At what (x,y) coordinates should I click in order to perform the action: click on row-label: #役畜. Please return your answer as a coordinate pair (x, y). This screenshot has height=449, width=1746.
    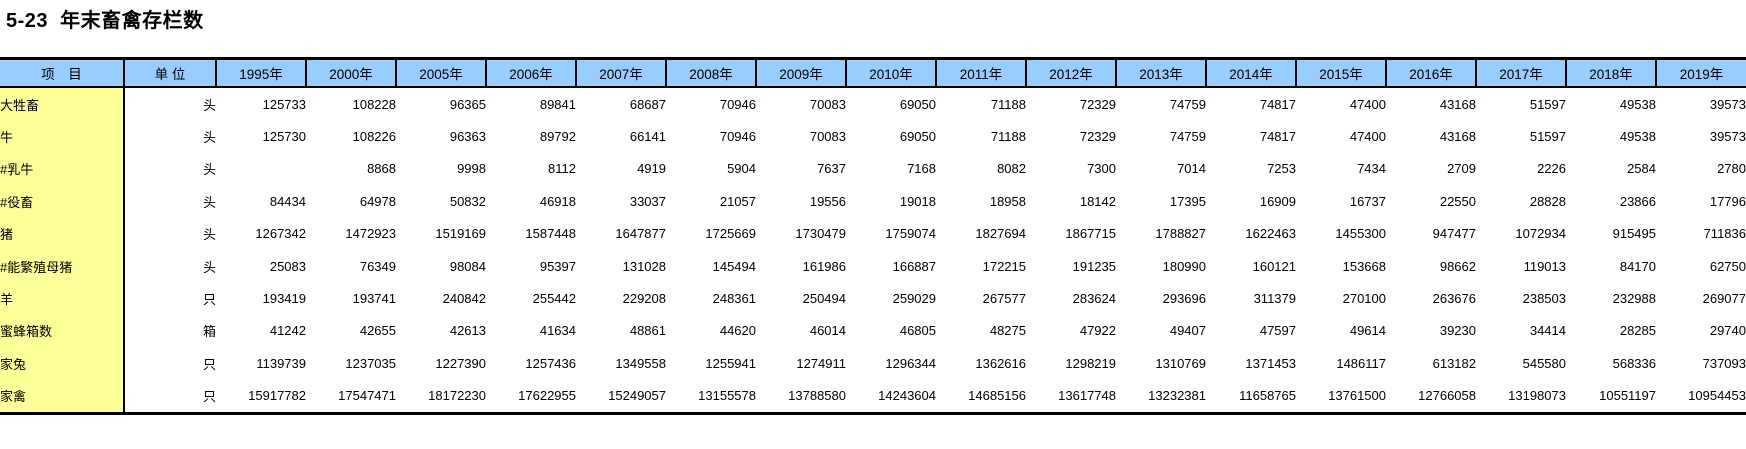
    Looking at the image, I should click on (62, 201).